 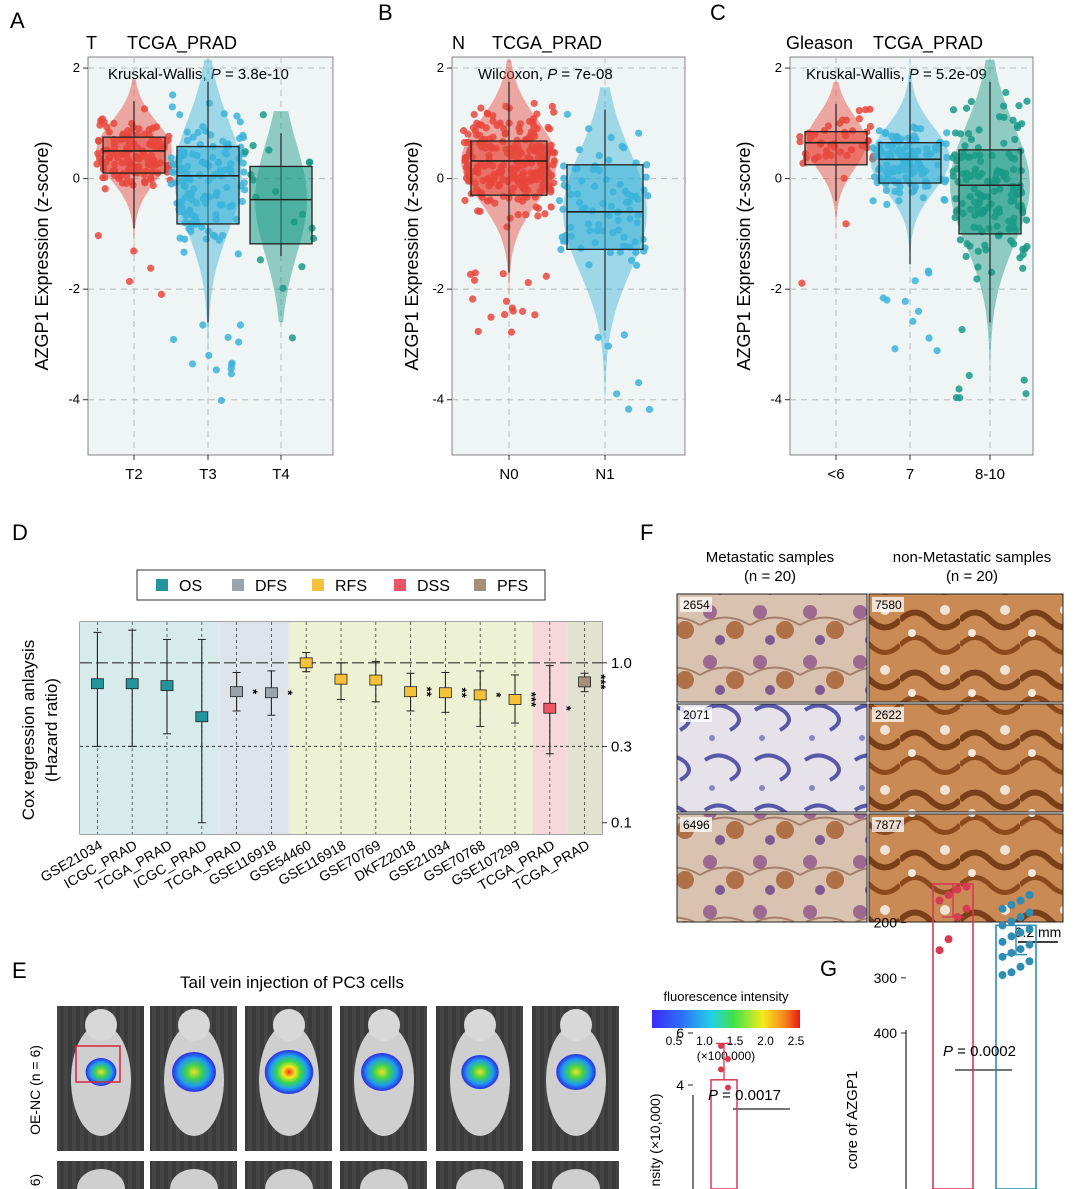 I want to click on panel-e-bar-chart: 64, so click(x=733, y=1107).